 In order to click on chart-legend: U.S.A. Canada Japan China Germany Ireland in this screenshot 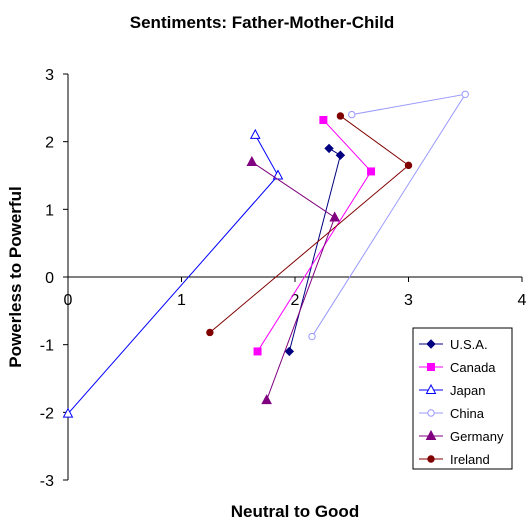, I will do `click(462, 398)`.